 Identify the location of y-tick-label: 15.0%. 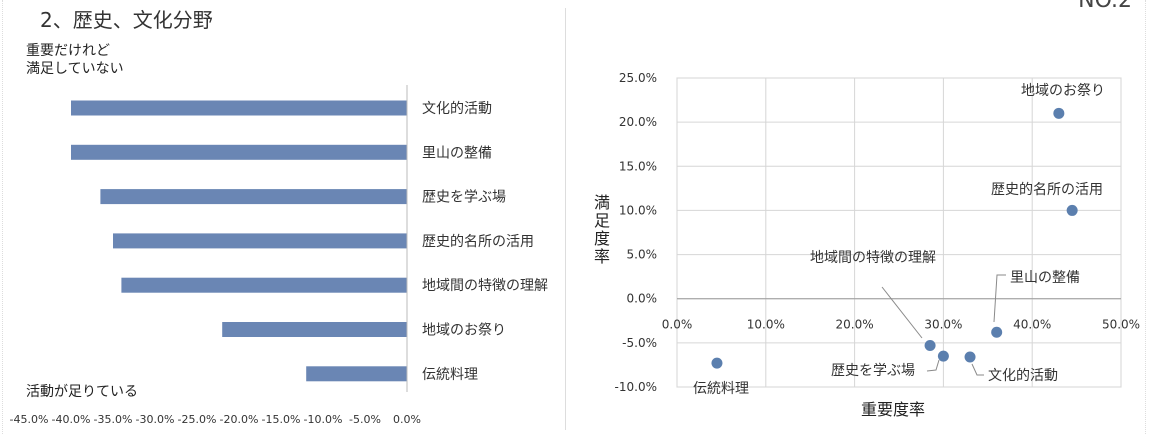
(638, 166).